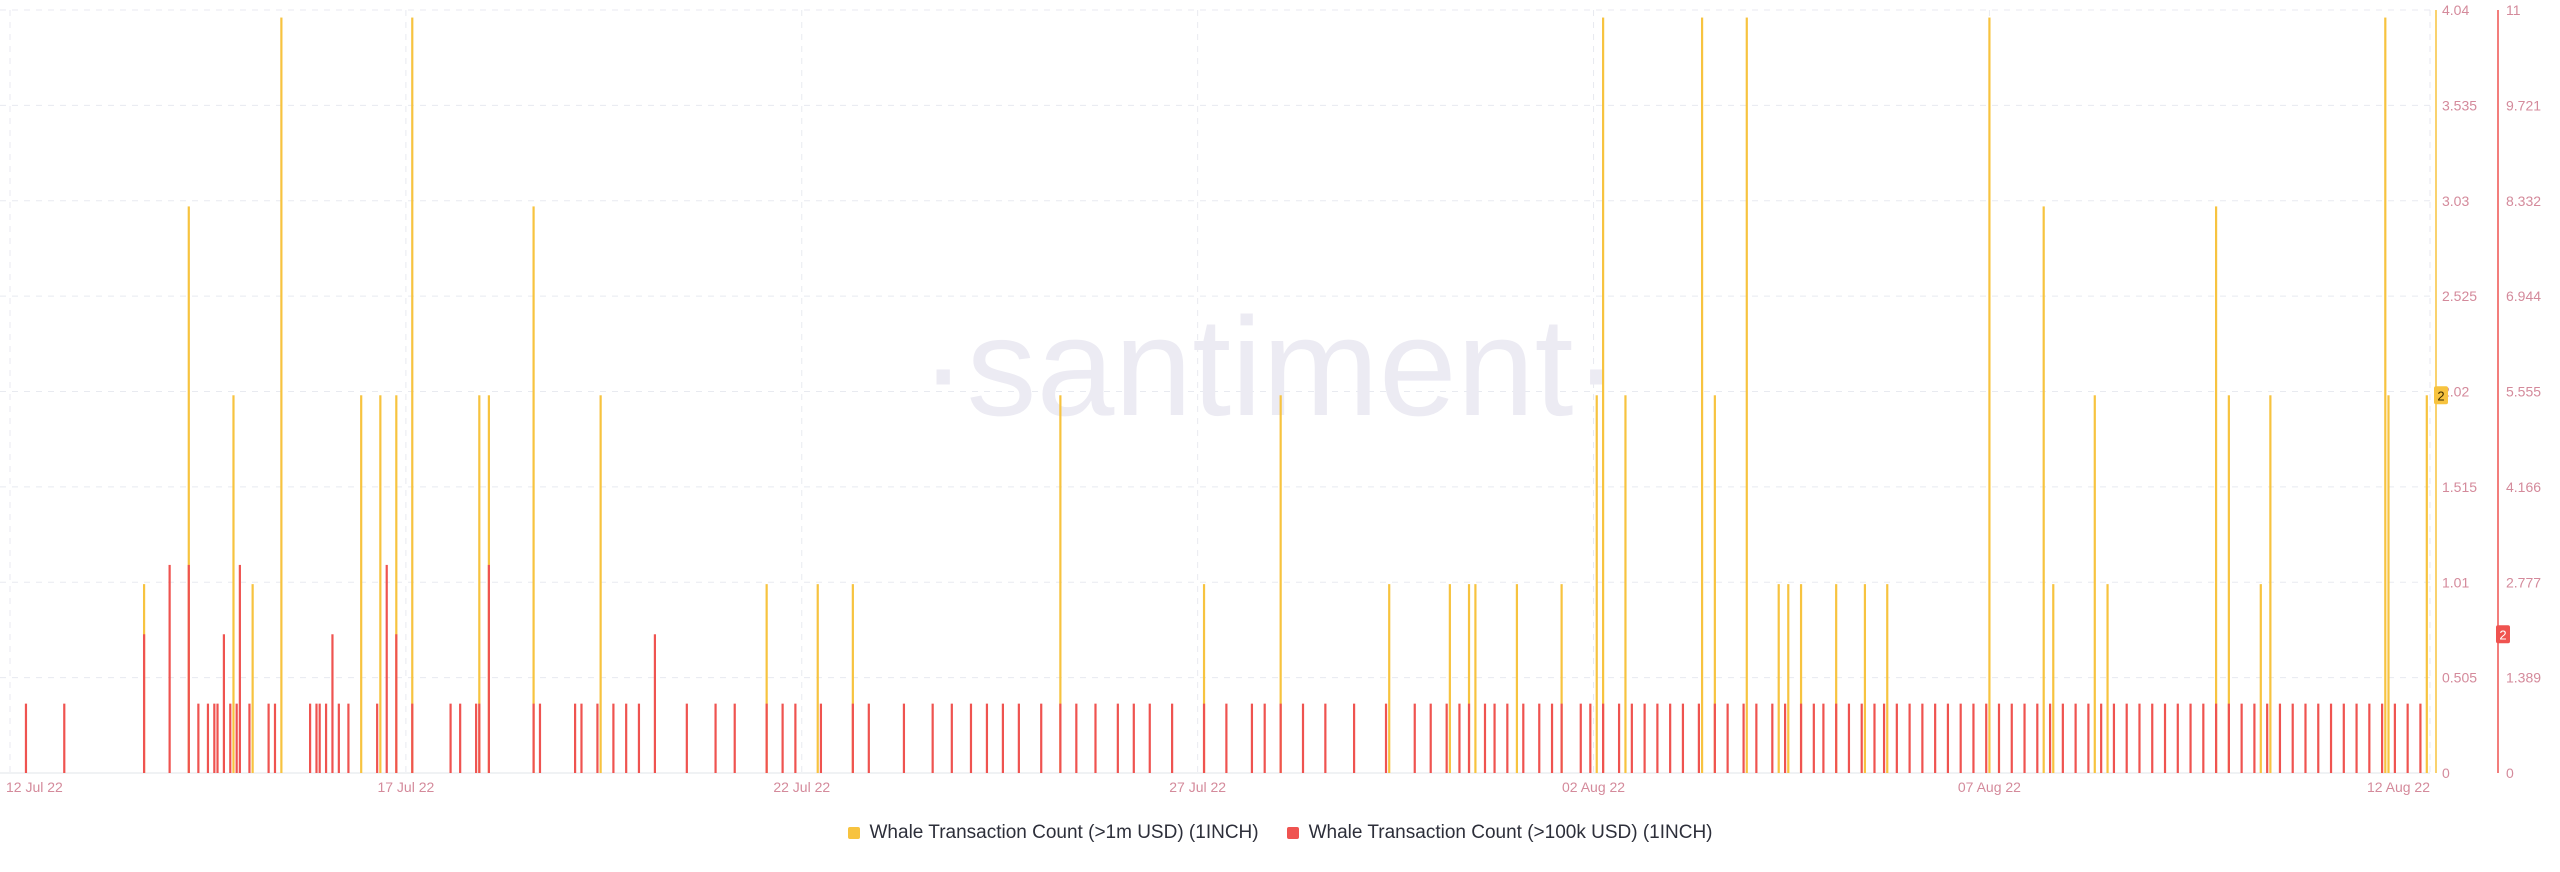  I want to click on y-tick-100k-label: 6.944, so click(2523, 296).